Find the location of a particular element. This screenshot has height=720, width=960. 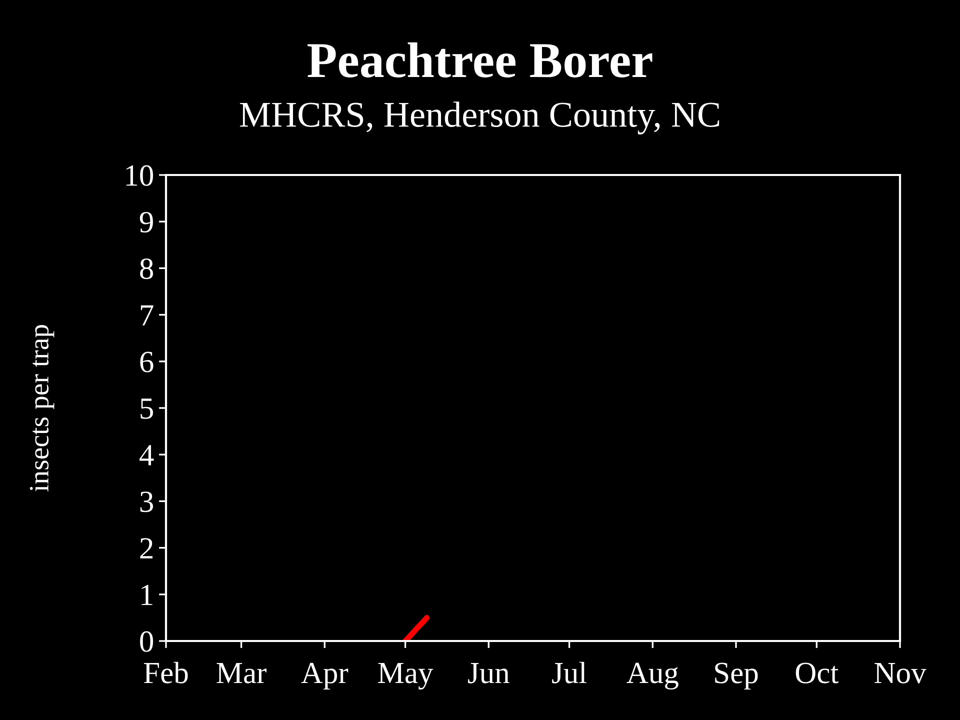

x-tick-label: Aug is located at coordinates (652, 676).